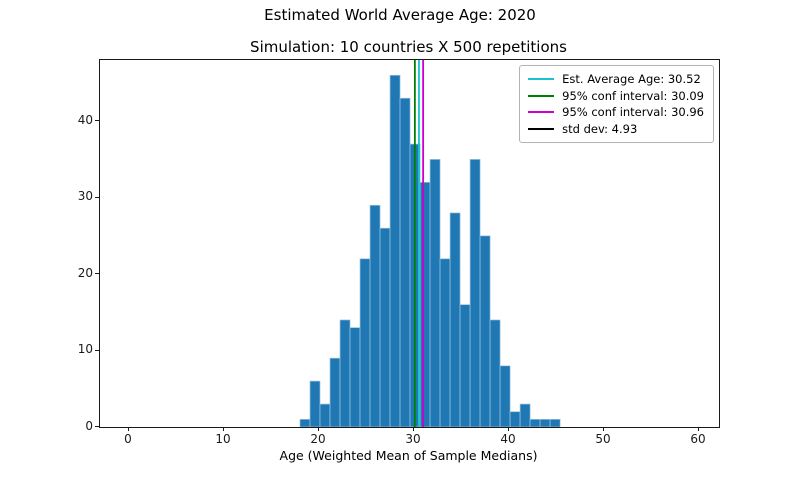 The width and height of the screenshot is (800, 478). Describe the element at coordinates (89, 425) in the screenshot. I see `y-tick-label: 0` at that location.